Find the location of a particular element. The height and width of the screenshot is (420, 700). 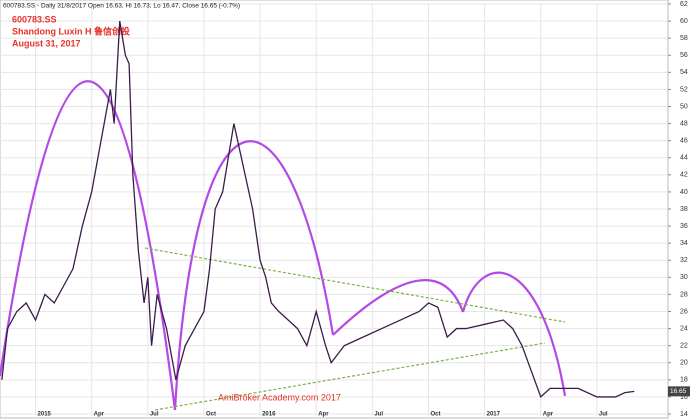

x-tick-label: 2015 is located at coordinates (45, 415).